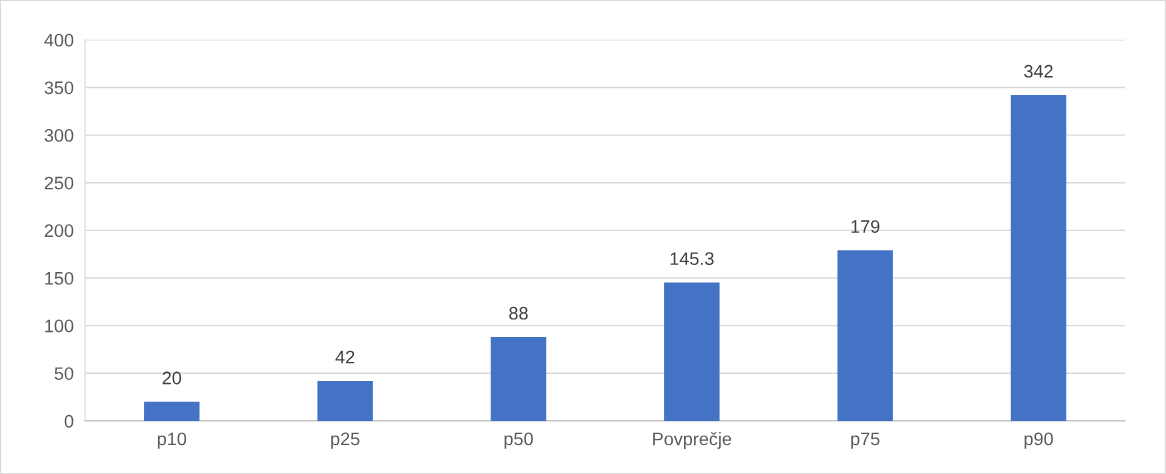  I want to click on x-tick-label: p90, so click(1038, 440).